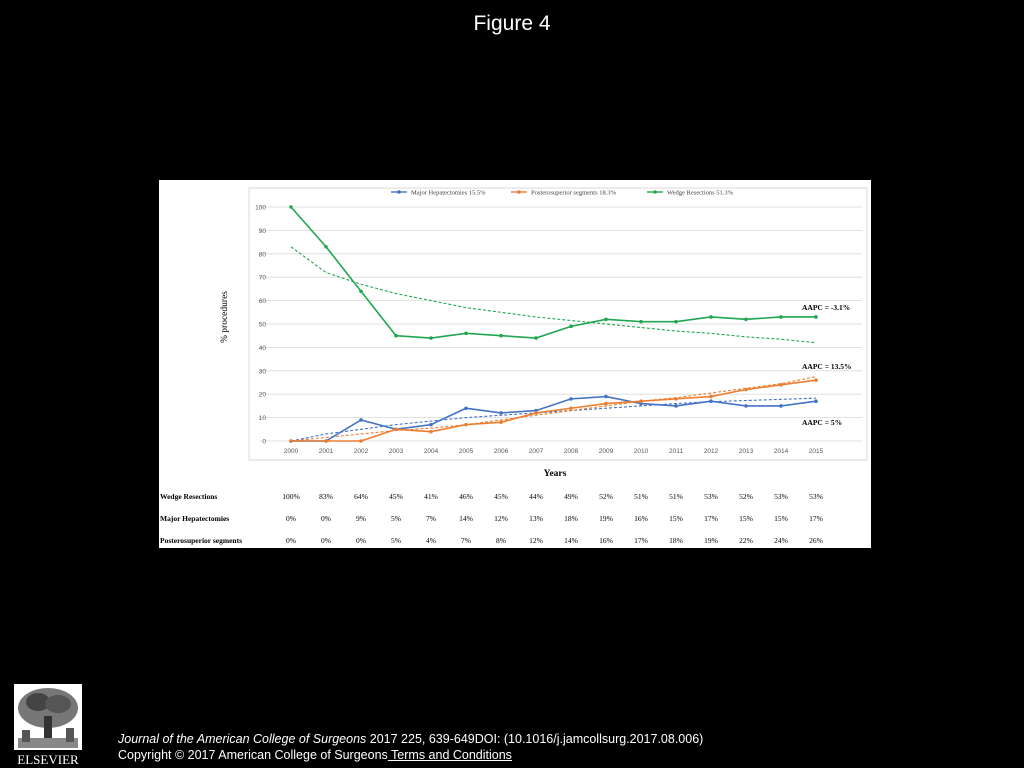 This screenshot has height=768, width=1024. I want to click on x-tick-label: 2015, so click(816, 451).